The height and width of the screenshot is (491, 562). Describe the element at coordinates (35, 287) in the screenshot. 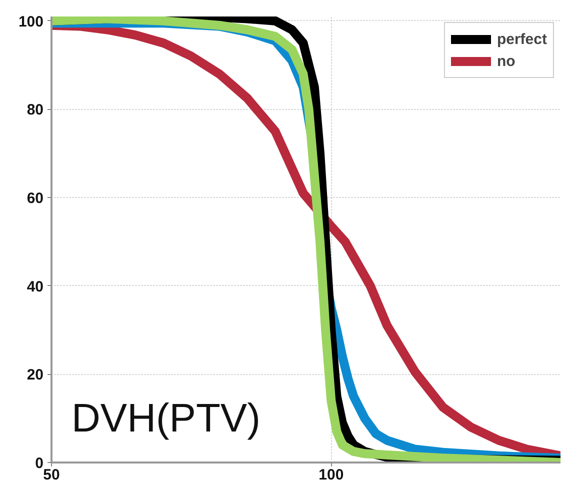

I see `y-tick-label: 40` at that location.